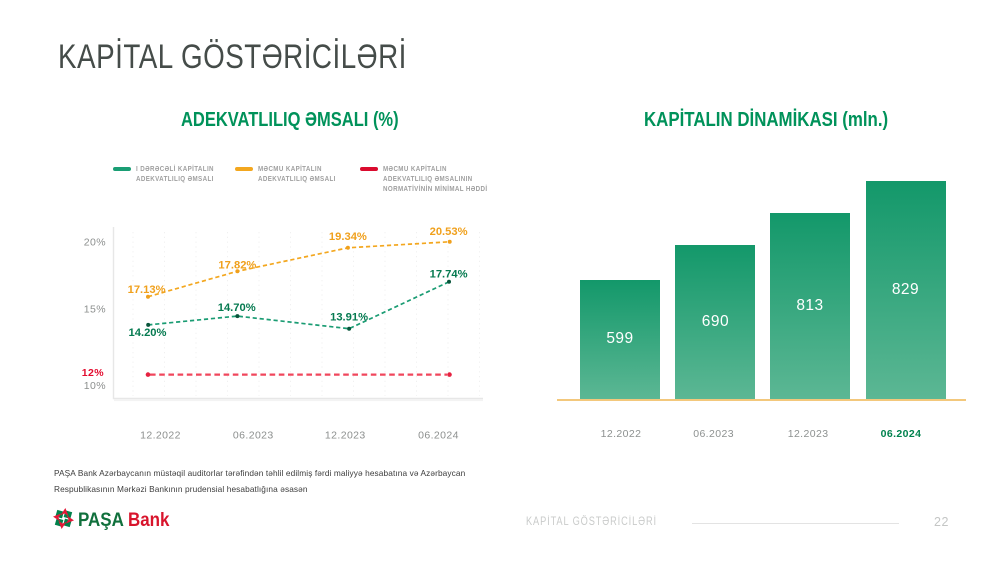 This screenshot has width=1000, height=562. I want to click on svg-text: 17.13%, so click(147, 290).